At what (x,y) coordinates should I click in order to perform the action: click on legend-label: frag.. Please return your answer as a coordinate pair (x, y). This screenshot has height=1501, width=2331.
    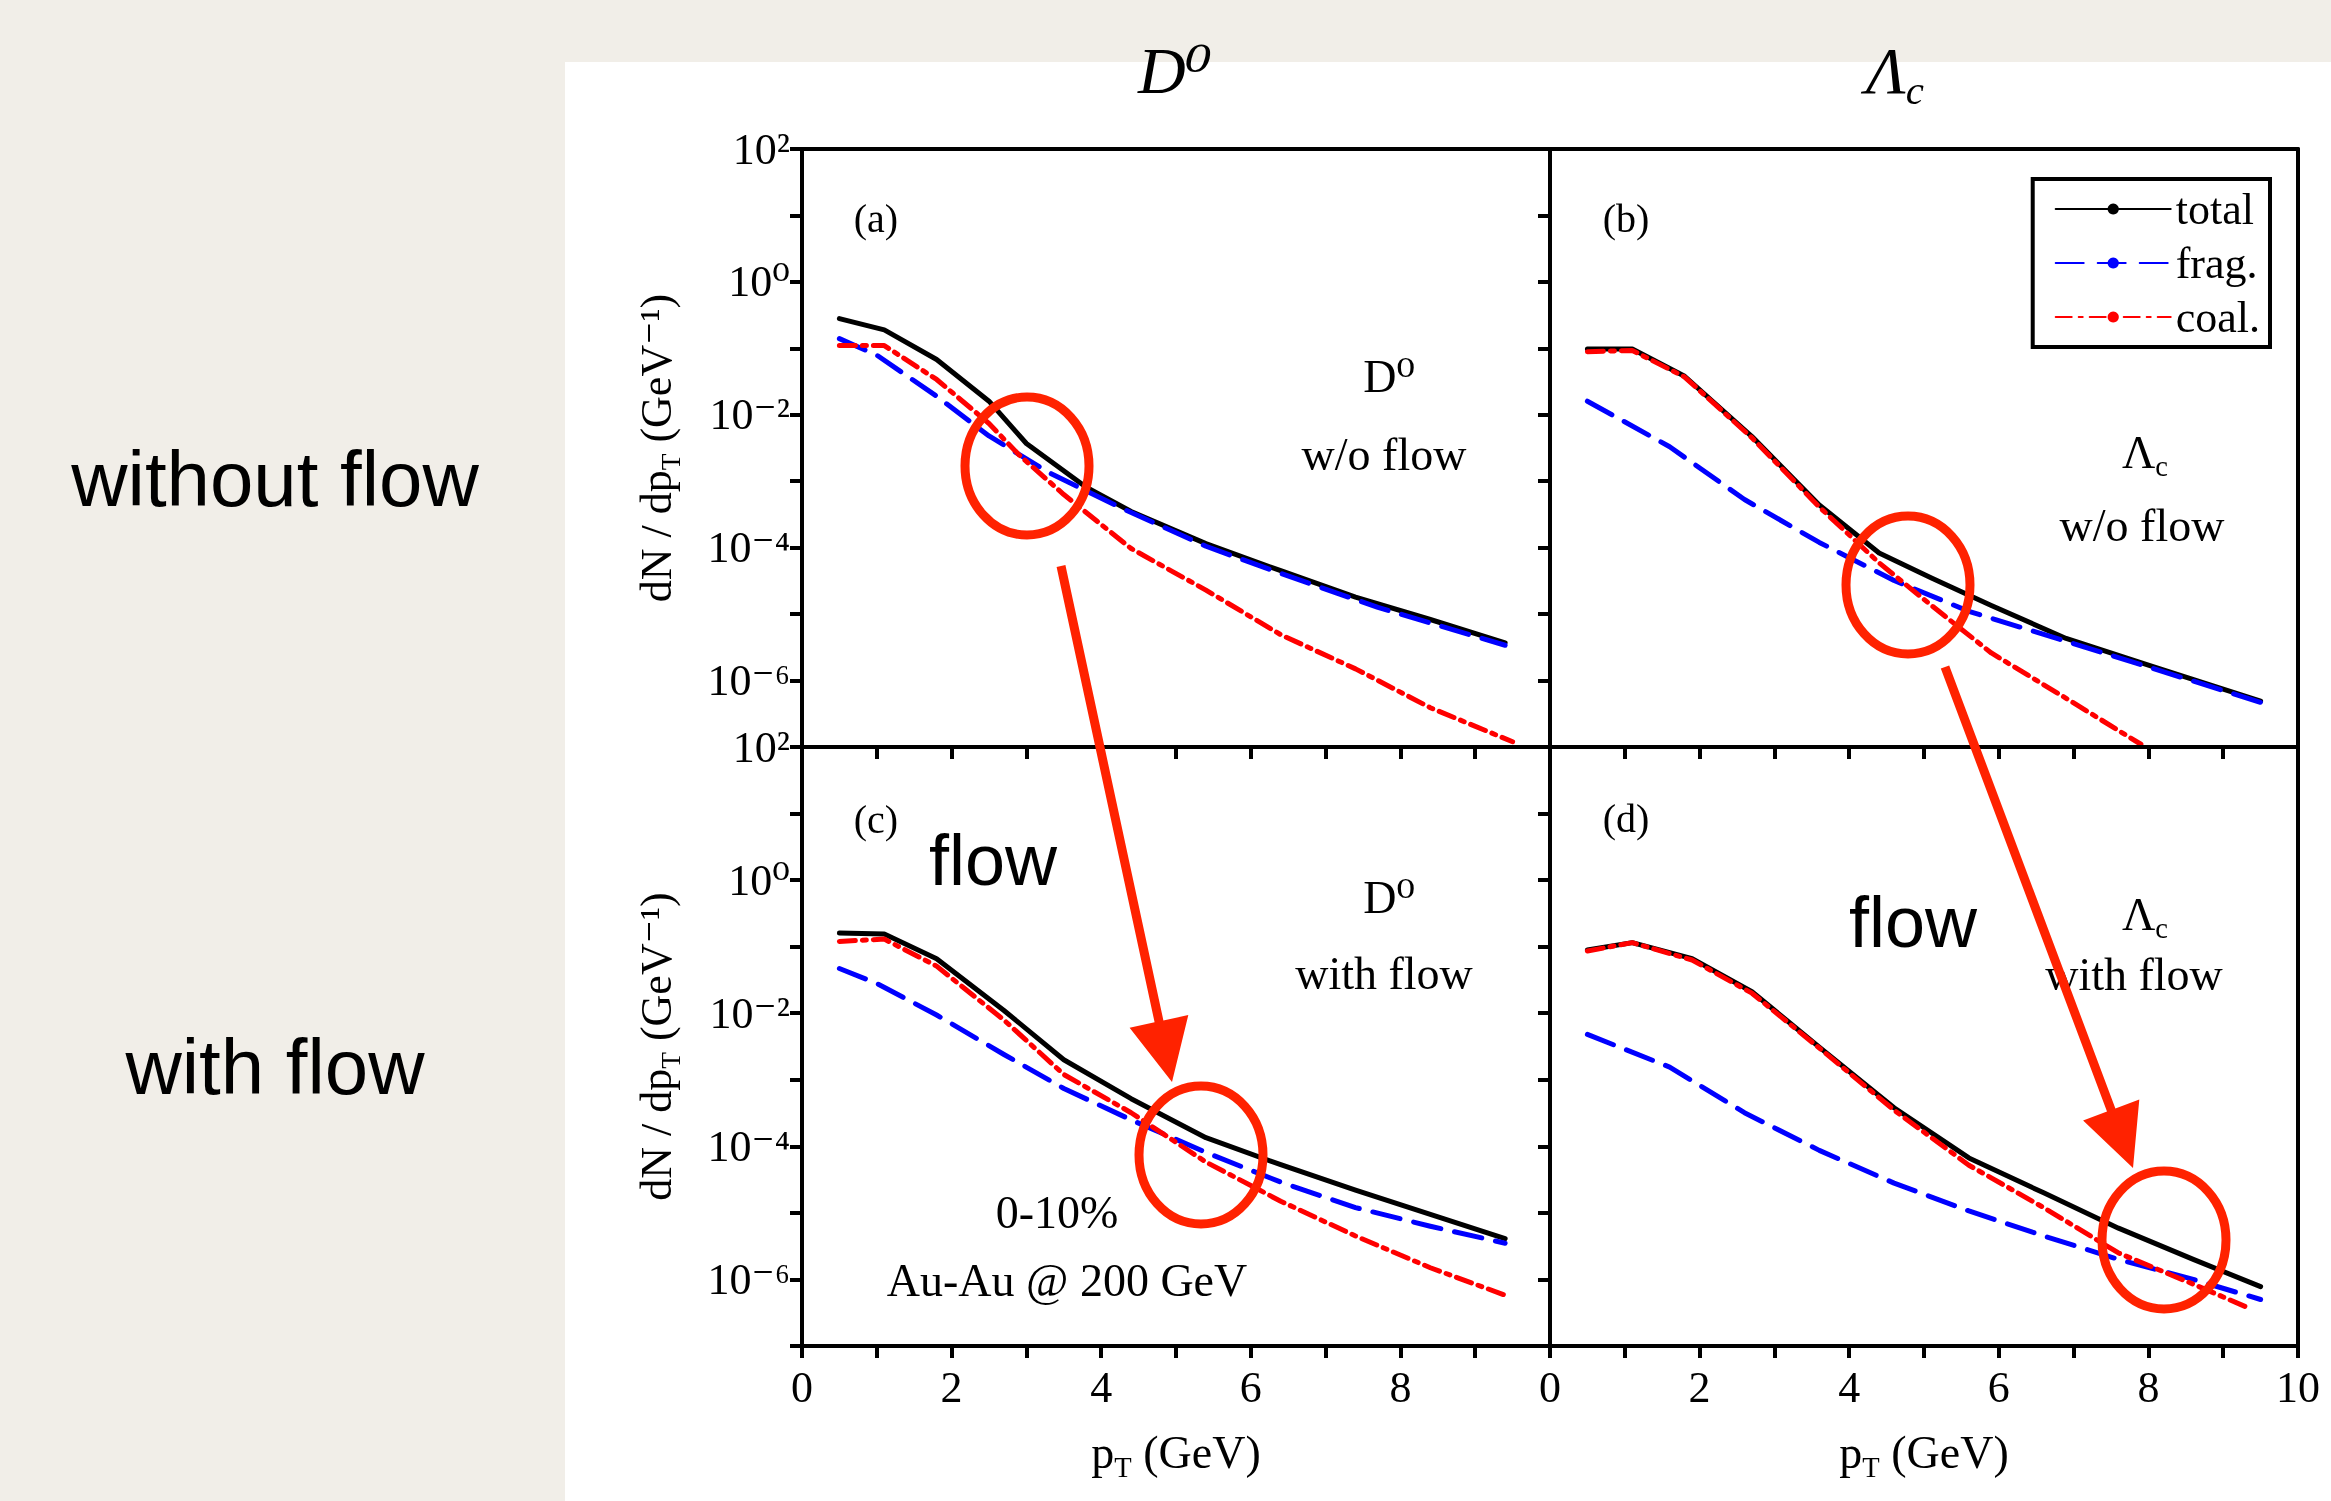
    Looking at the image, I should click on (2216, 263).